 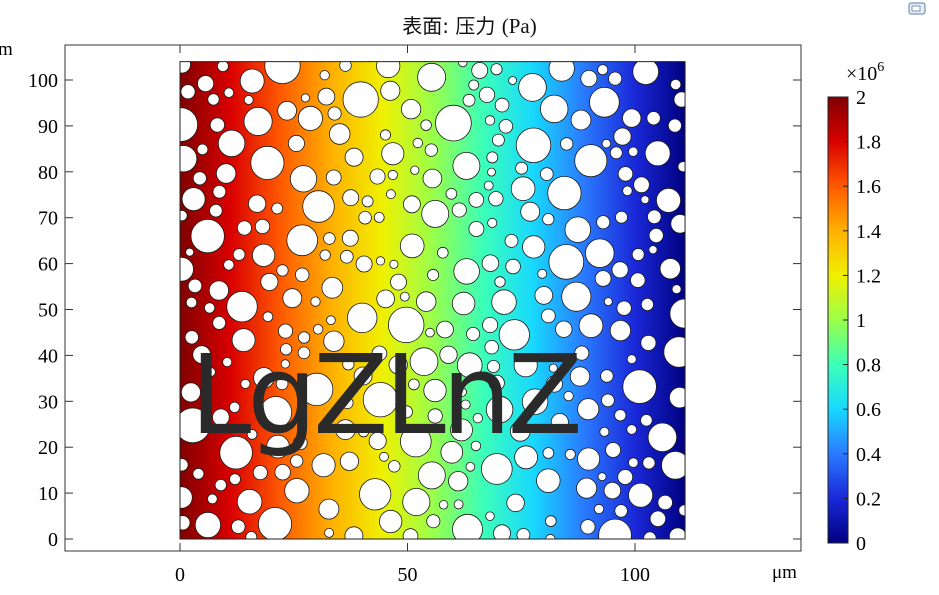 I want to click on colorbar-tick-label: 1.6, so click(x=868, y=187).